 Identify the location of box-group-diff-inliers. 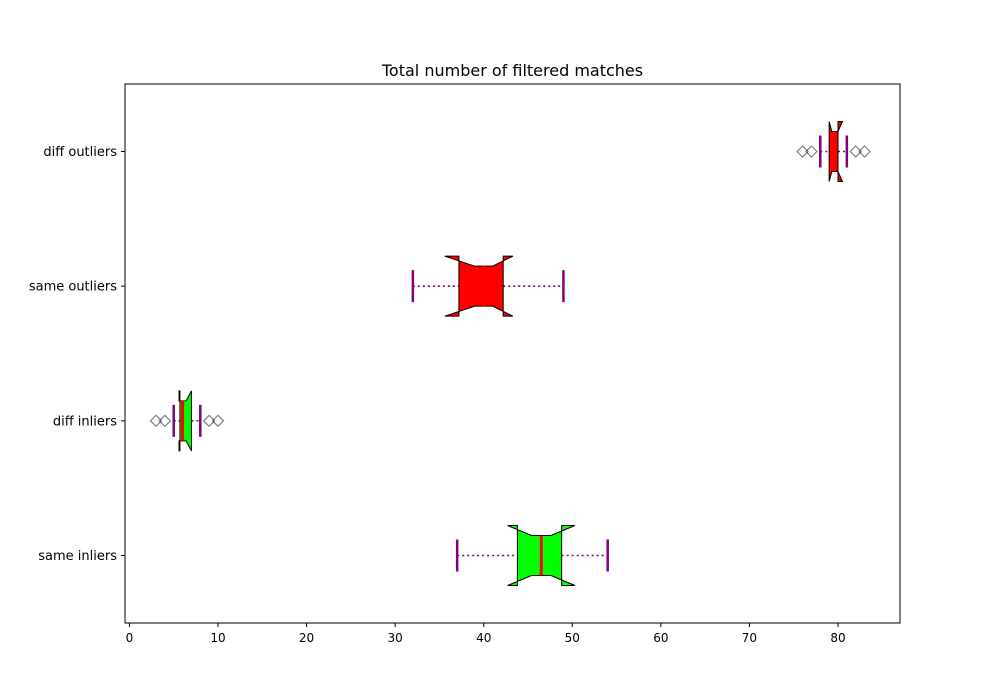
(187, 421).